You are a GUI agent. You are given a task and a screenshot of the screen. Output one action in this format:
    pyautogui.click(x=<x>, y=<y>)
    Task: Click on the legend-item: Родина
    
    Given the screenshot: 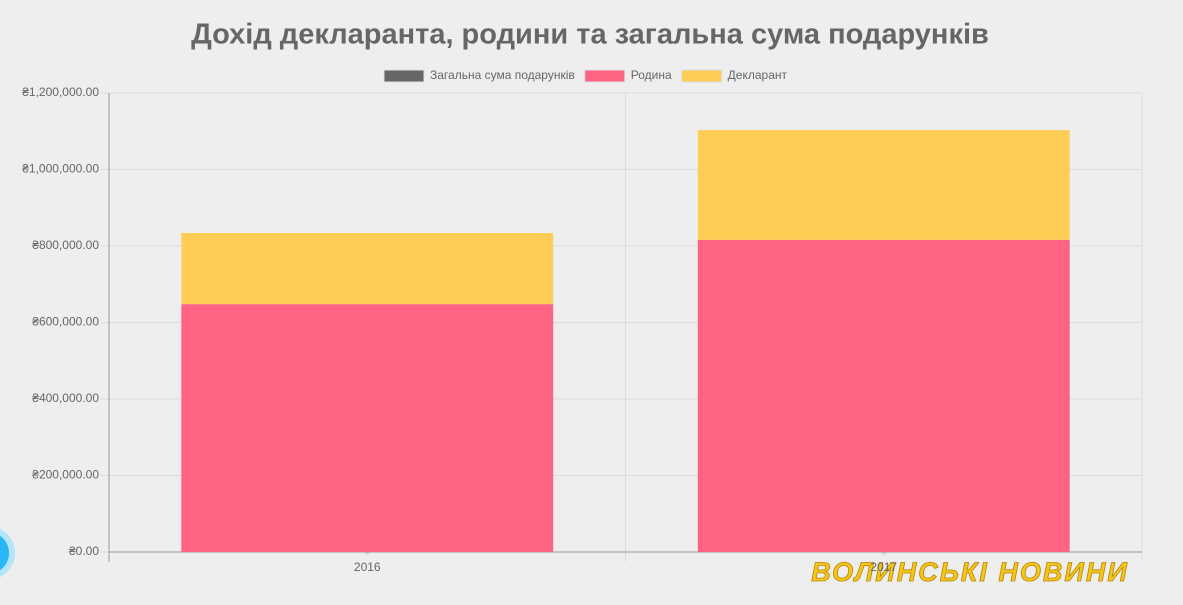 What is the action you would take?
    pyautogui.click(x=628, y=75)
    